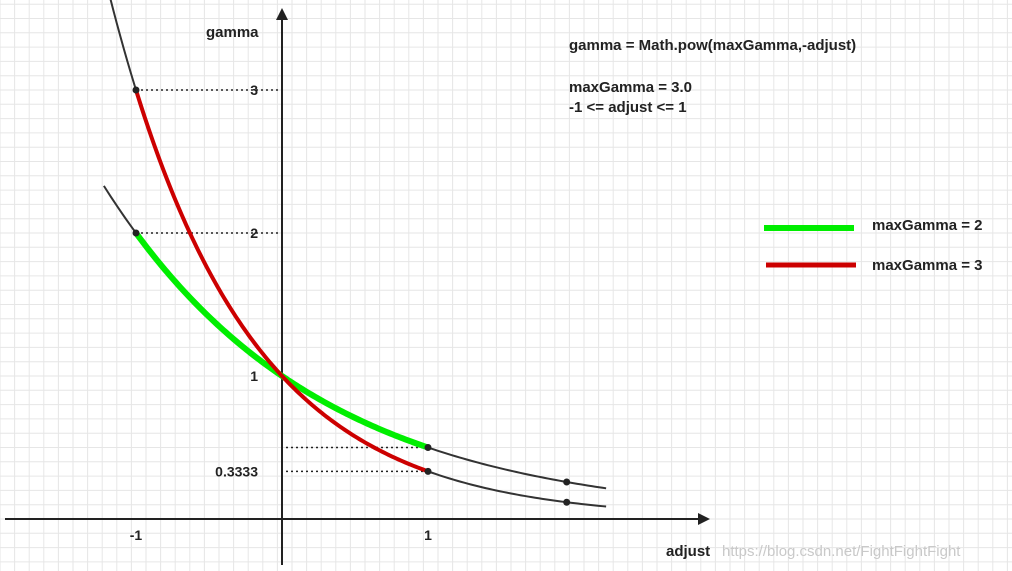  What do you see at coordinates (630, 87) in the screenshot?
I see `max-gamma-annotation: maxGamma = 3.0` at bounding box center [630, 87].